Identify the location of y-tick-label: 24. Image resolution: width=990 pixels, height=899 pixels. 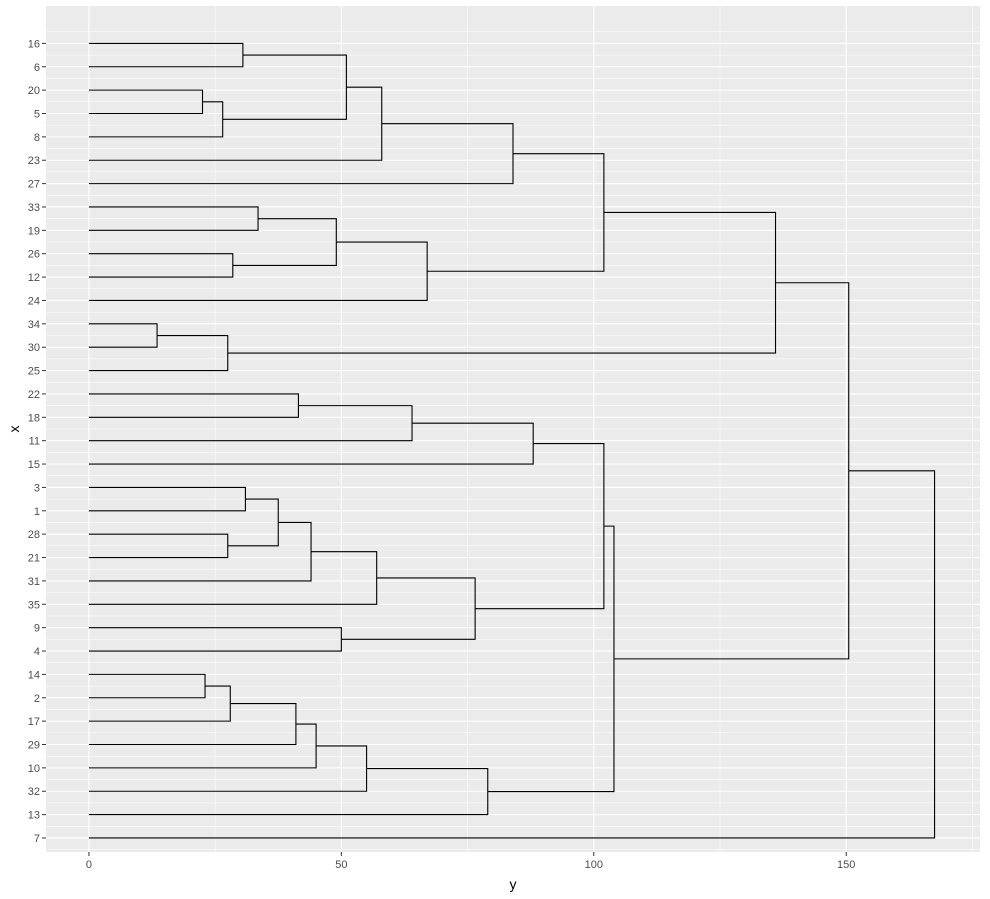
(34, 301).